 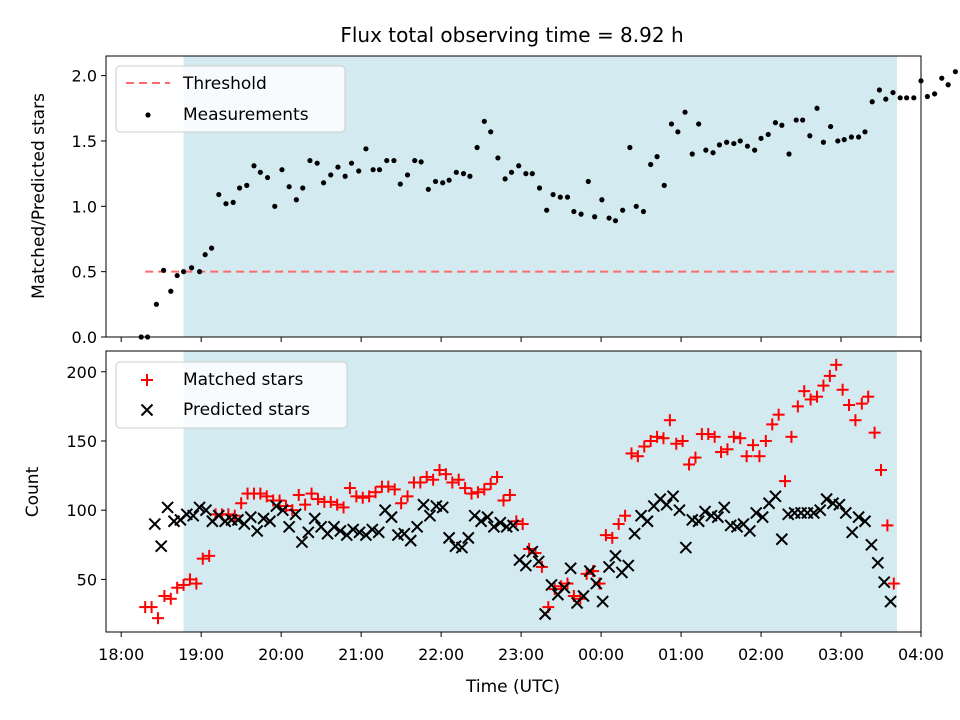 I want to click on bottom-x-tick-label: 19:00, so click(x=201, y=654).